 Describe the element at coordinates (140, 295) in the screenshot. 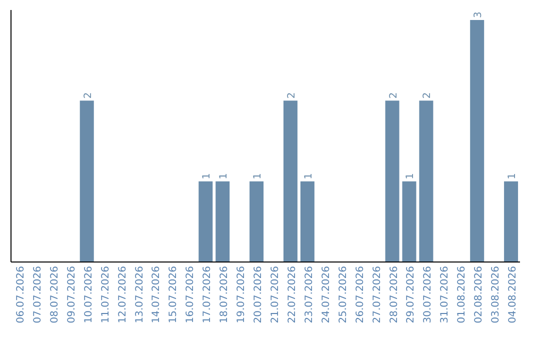

I see `x-tick-label: 13.07.2026` at that location.